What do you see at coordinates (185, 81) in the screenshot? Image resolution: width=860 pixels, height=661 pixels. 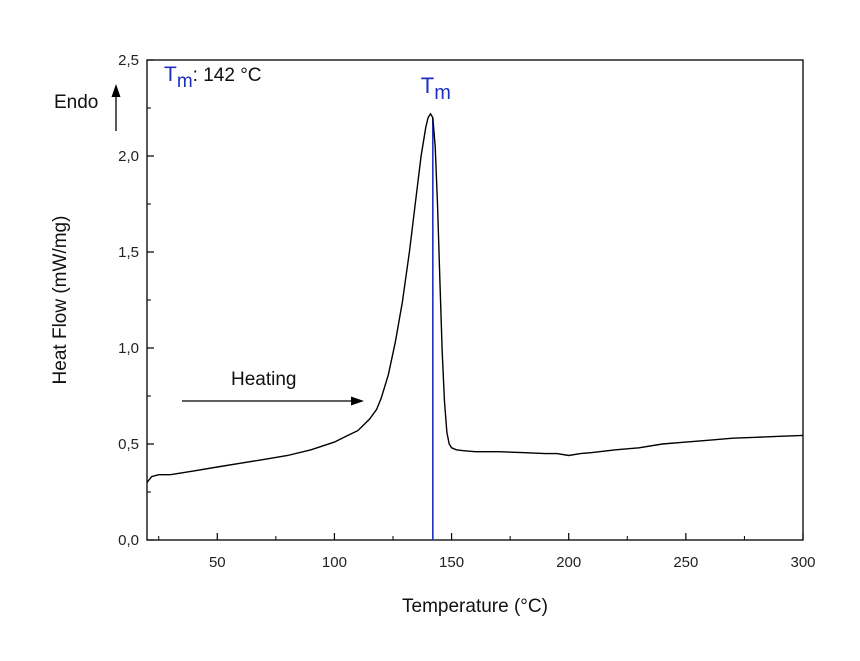 I see `tm-value-label-sub: m` at bounding box center [185, 81].